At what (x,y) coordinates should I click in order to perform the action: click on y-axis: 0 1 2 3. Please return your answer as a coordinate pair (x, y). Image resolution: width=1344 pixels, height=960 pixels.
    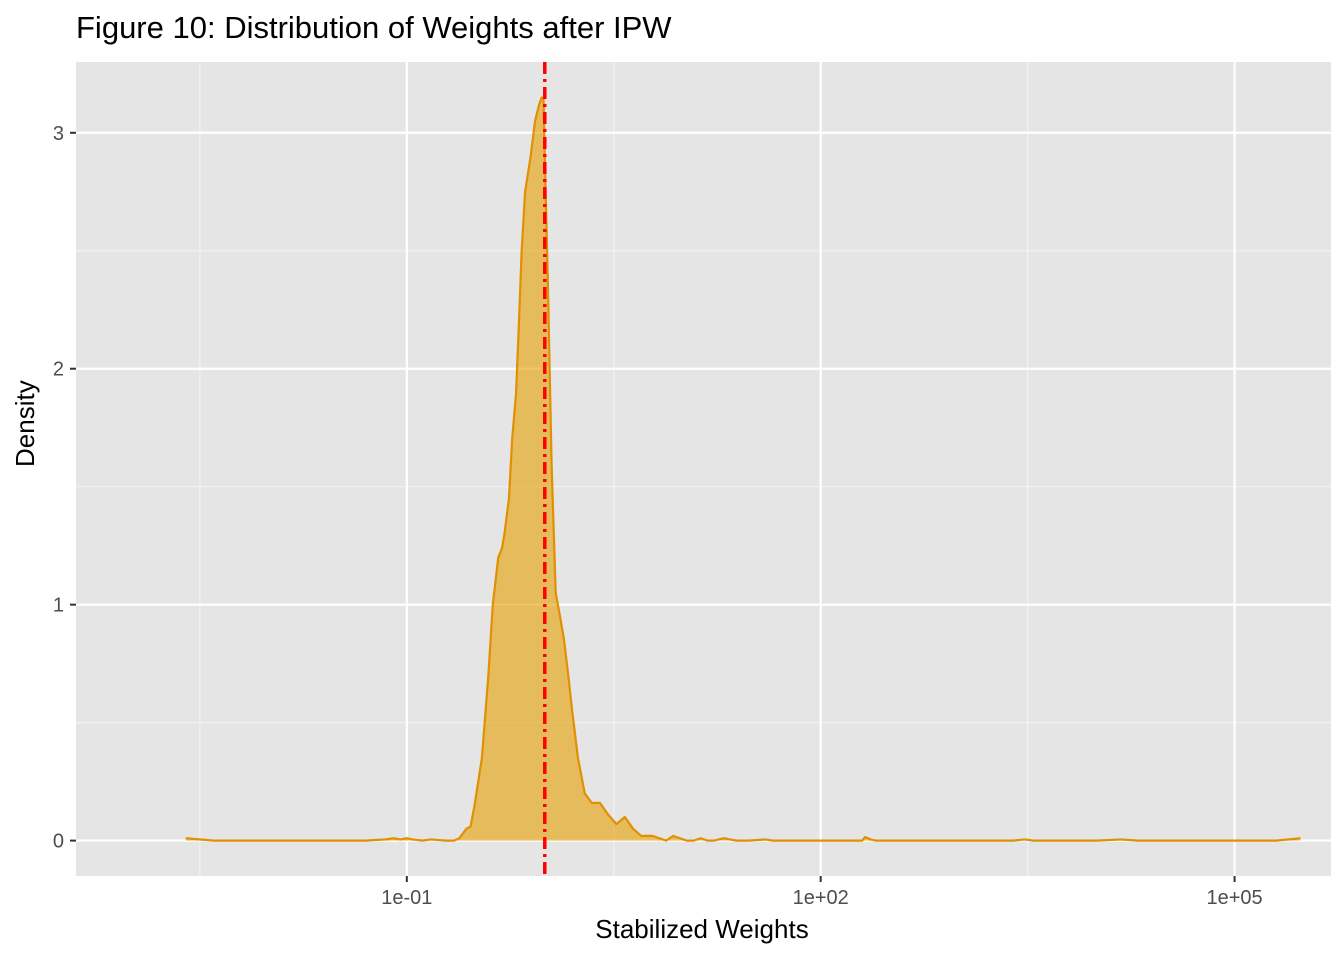
    Looking at the image, I should click on (64, 488).